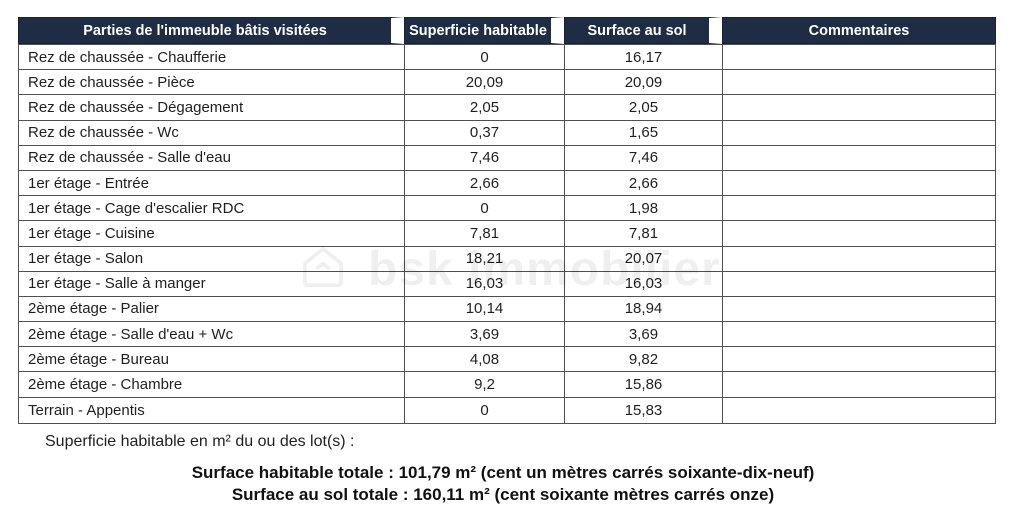 Image resolution: width=1024 pixels, height=517 pixels. I want to click on row-surface-au-sol: 15,86, so click(644, 384).